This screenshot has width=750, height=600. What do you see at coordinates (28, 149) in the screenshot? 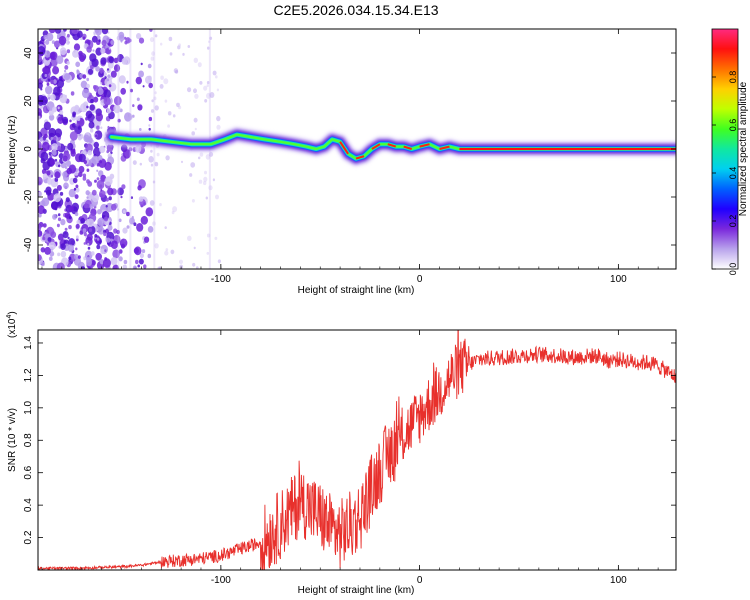
I see `y-tick-label: 0` at bounding box center [28, 149].